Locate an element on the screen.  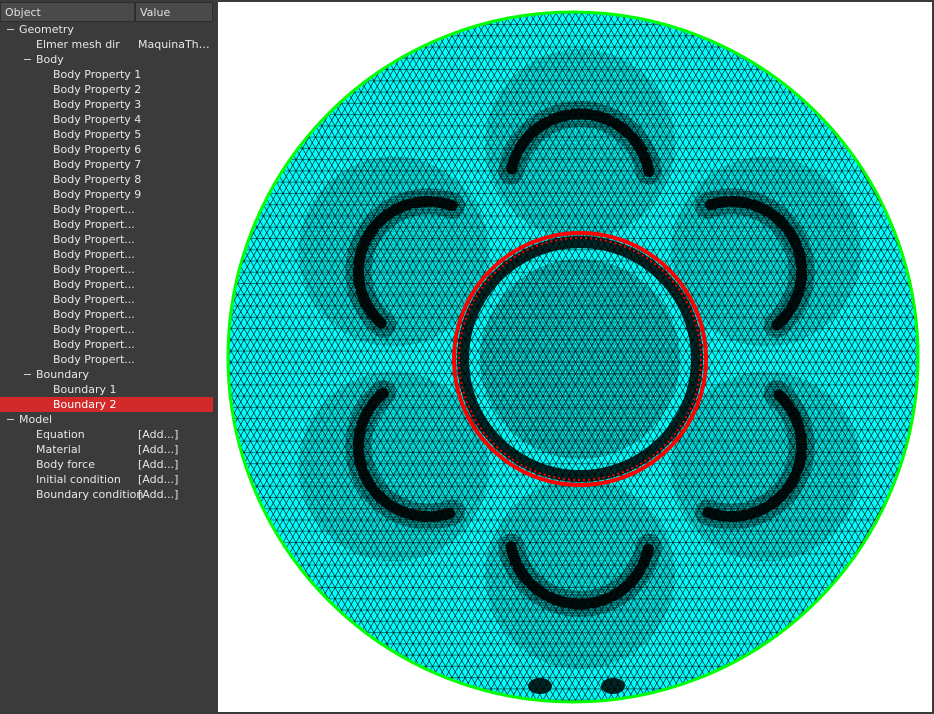
tree-item-body-property: Body Property 5 is located at coordinates (108, 134).